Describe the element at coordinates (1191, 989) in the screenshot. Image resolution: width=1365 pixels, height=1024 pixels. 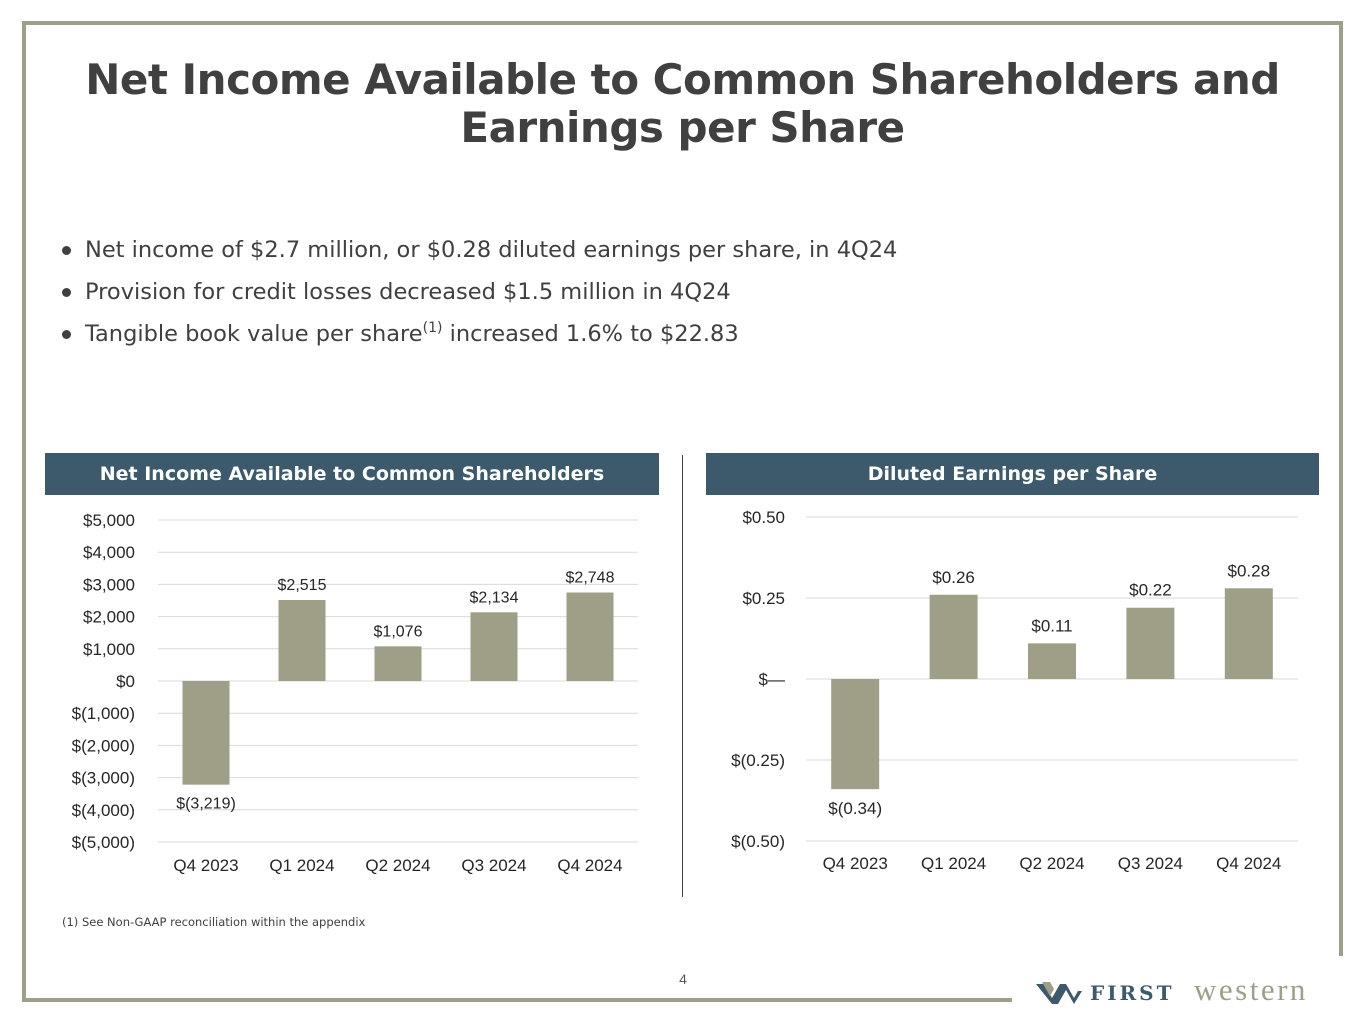
I see `first-western-logo: FIRST western` at that location.